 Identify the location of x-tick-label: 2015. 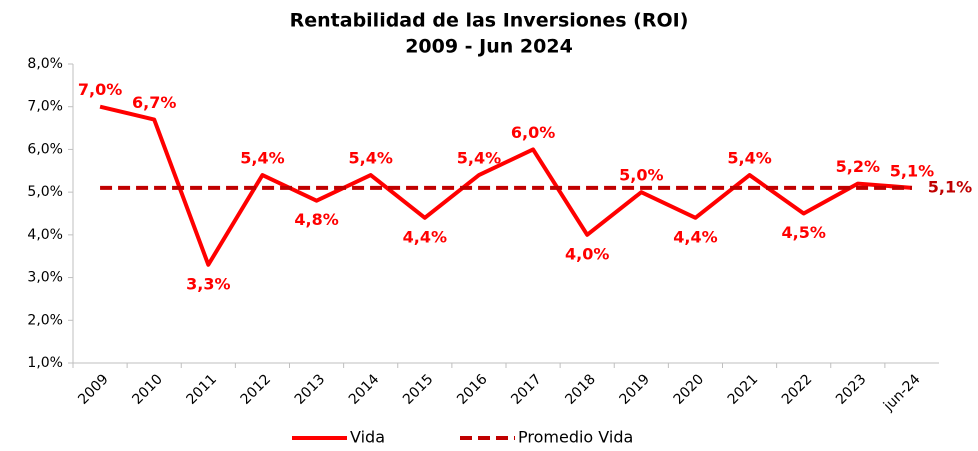
(418, 389).